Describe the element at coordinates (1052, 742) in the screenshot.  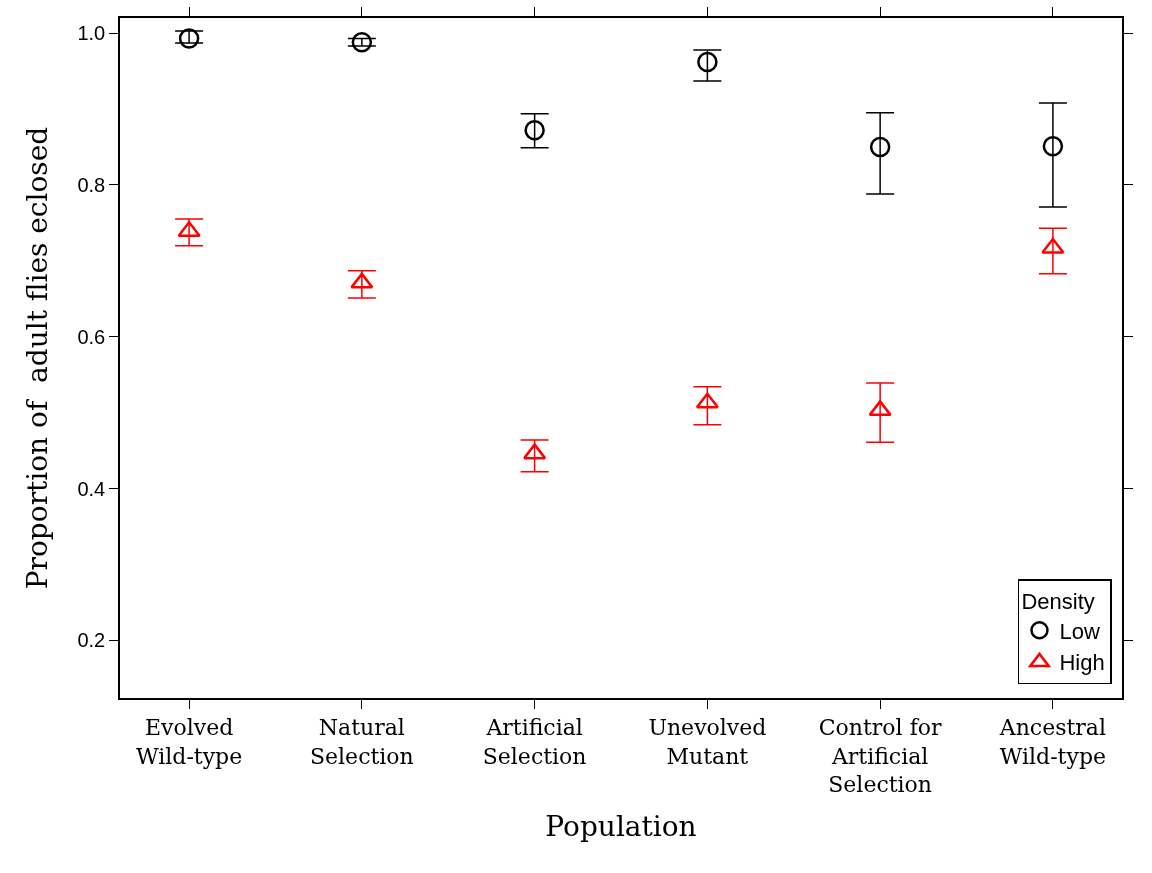
I see `x-tick-label: Ancestral Wild-type` at that location.